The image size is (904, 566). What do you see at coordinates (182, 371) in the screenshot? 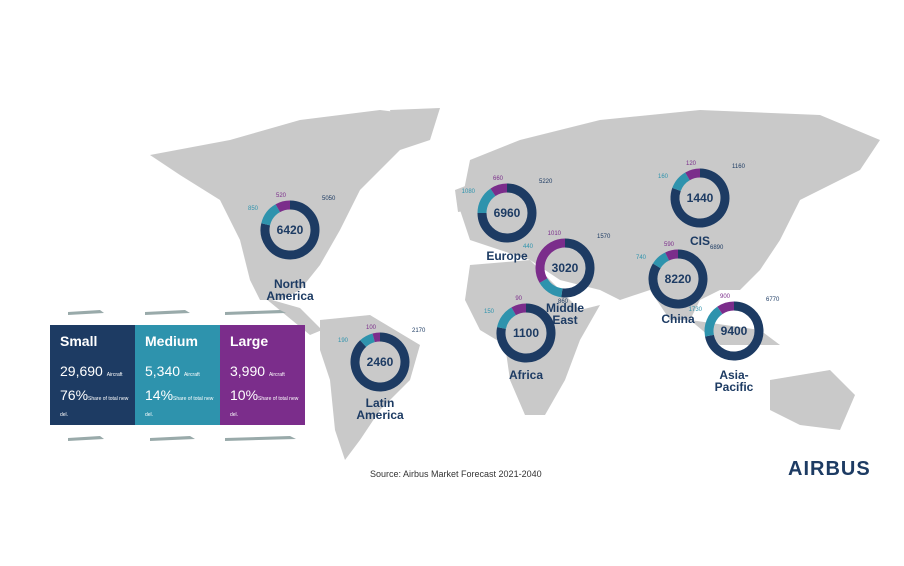
I see `aircraft-row: 5,340 Aircraft` at bounding box center [182, 371].